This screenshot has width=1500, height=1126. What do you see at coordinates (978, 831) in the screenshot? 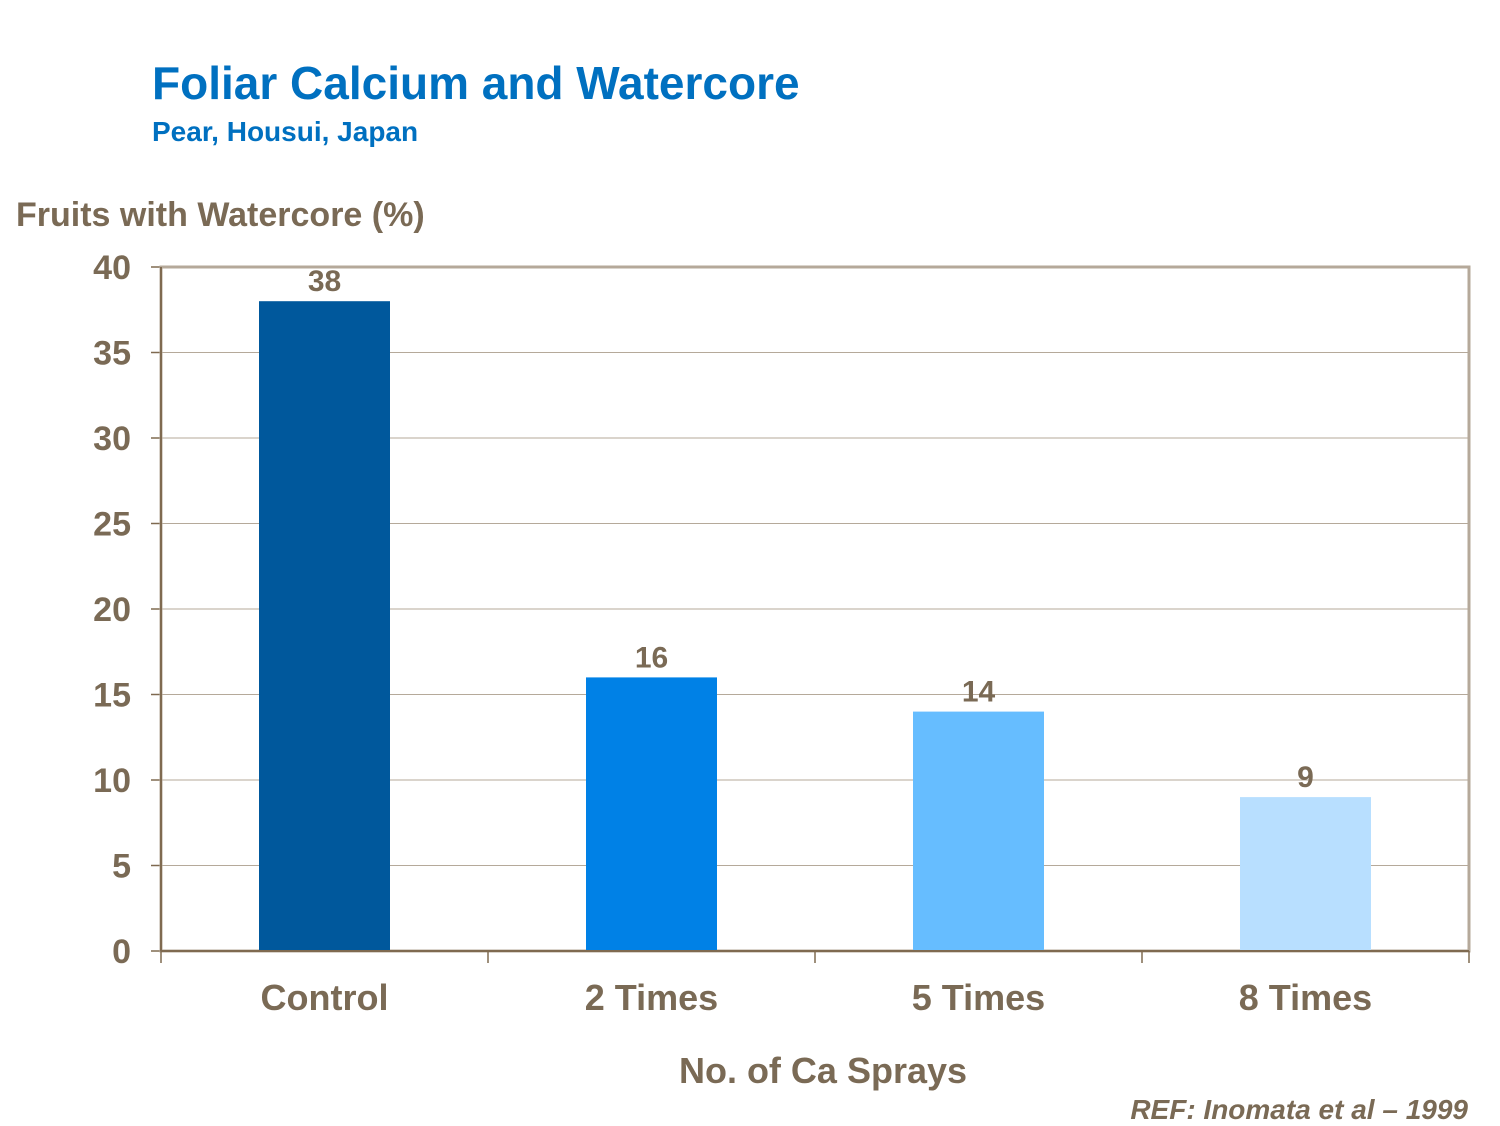
I see `bar-5-times` at bounding box center [978, 831].